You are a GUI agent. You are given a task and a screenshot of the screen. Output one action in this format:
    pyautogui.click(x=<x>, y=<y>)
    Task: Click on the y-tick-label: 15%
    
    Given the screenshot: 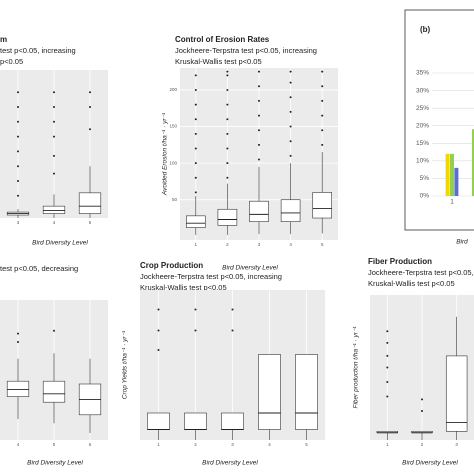 What is the action you would take?
    pyautogui.click(x=422, y=143)
    